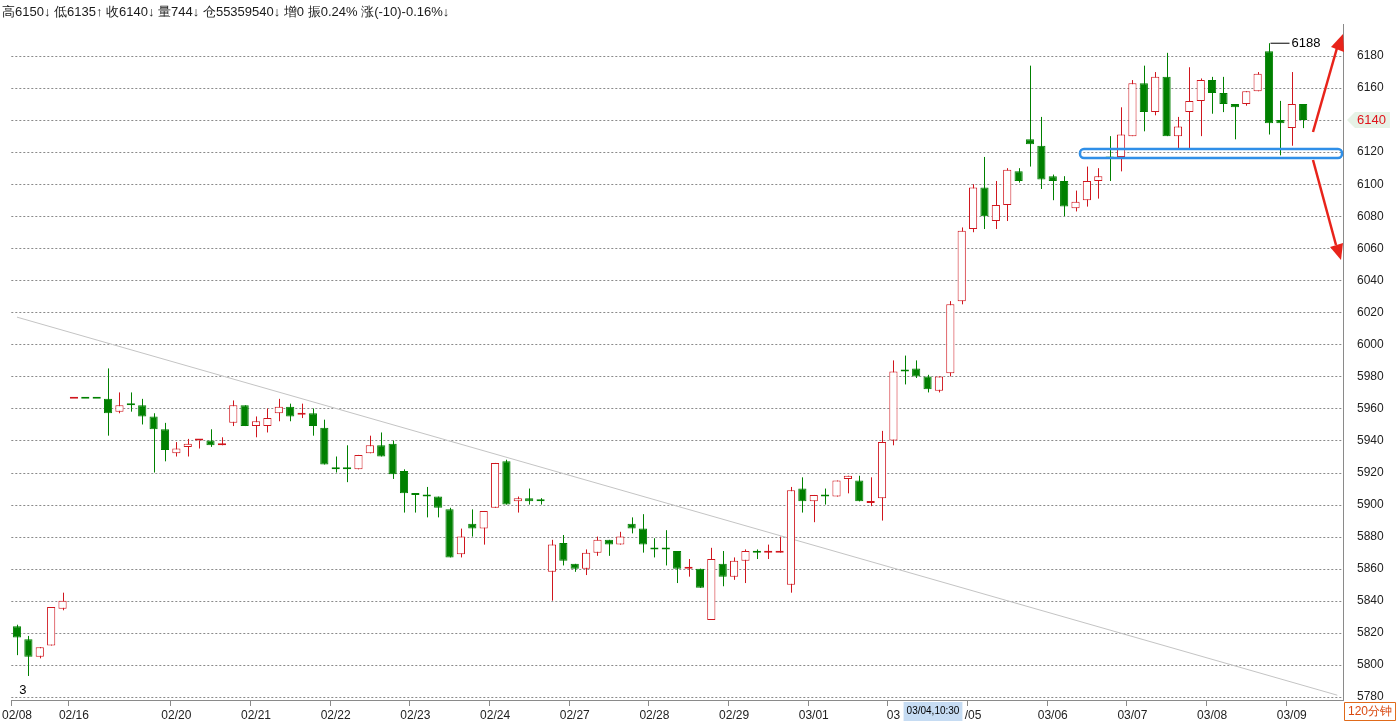 The height and width of the screenshot is (722, 1400). Describe the element at coordinates (1371, 343) in the screenshot. I see `y-tick-label: 6000` at that location.